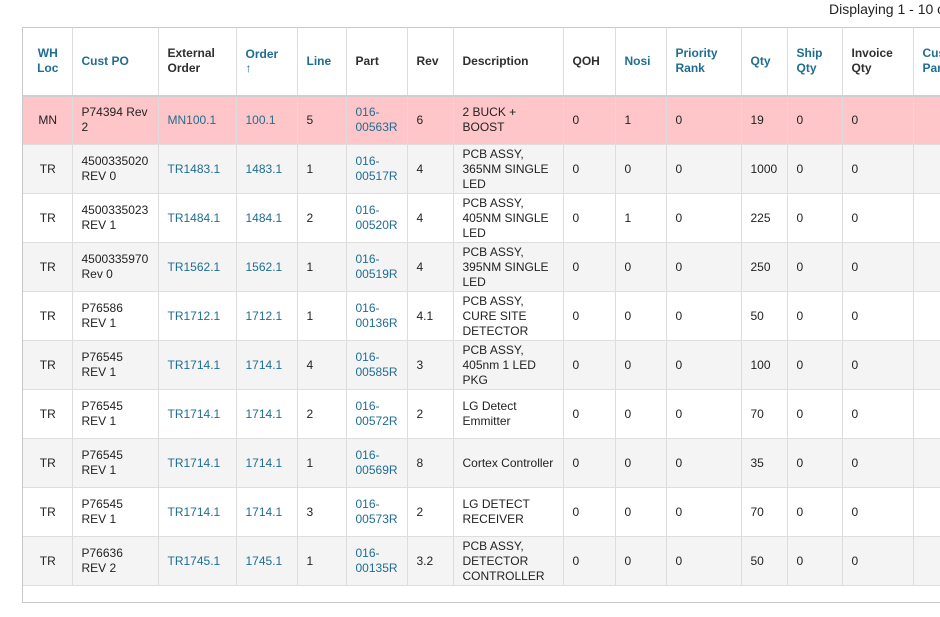 The height and width of the screenshot is (617, 940). Describe the element at coordinates (377, 365) in the screenshot. I see `cell-part-link: 016-00585R` at that location.